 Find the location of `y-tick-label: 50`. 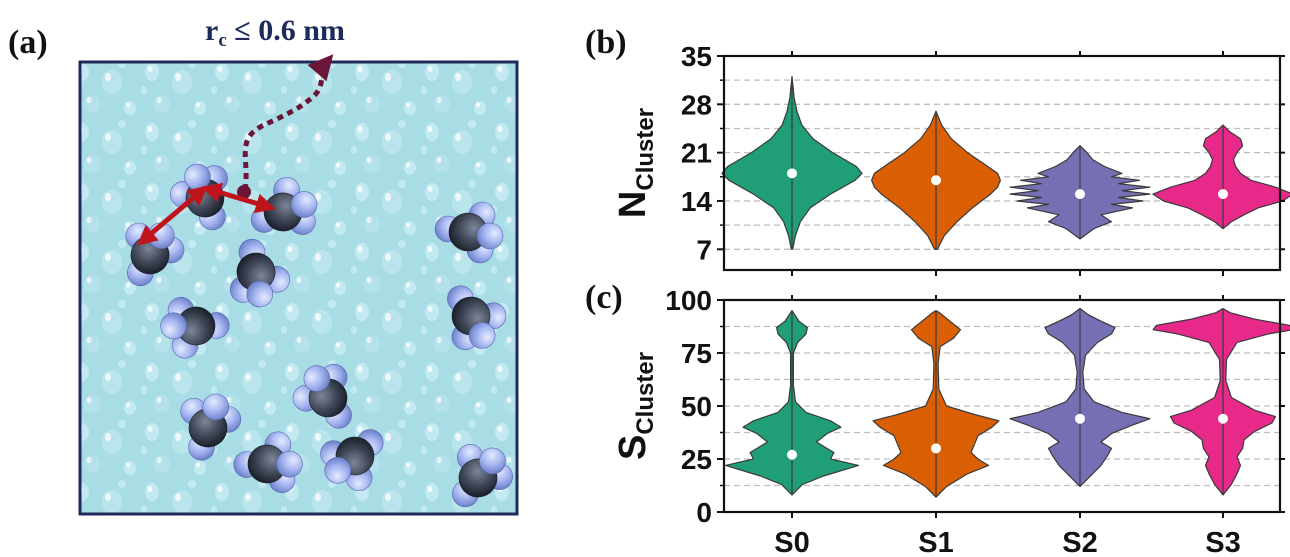

y-tick-label: 50 is located at coordinates (696, 406).